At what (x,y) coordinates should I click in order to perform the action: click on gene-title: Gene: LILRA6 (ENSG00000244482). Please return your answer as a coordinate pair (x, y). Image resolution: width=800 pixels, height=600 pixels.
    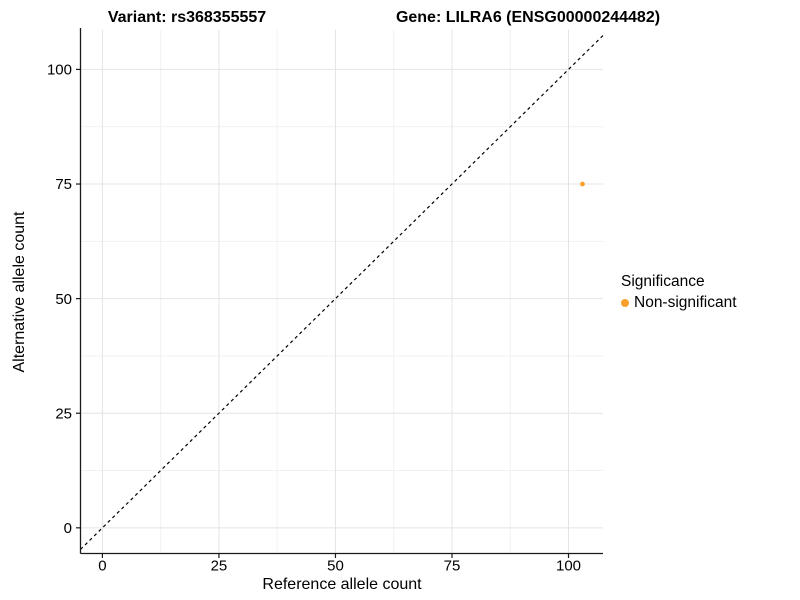
    Looking at the image, I should click on (528, 17).